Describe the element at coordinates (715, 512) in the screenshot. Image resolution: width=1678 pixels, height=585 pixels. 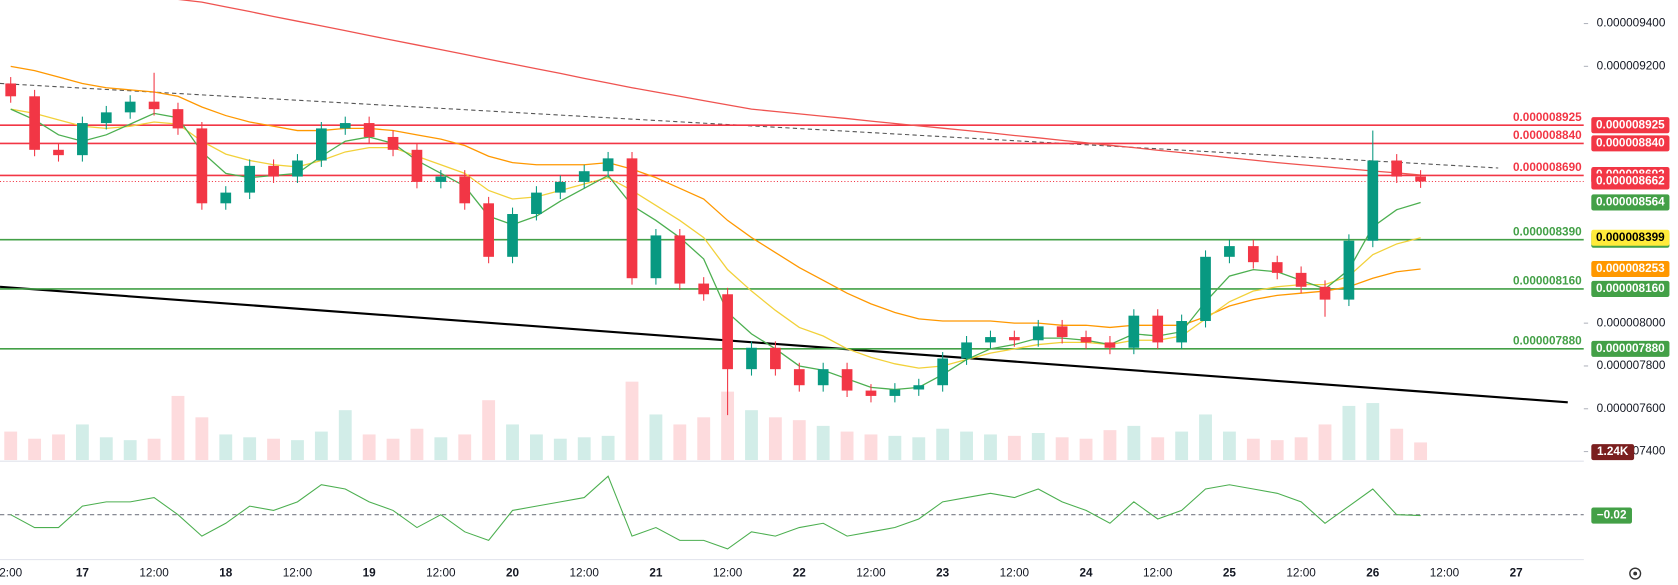
I see `oscillator-line` at that location.